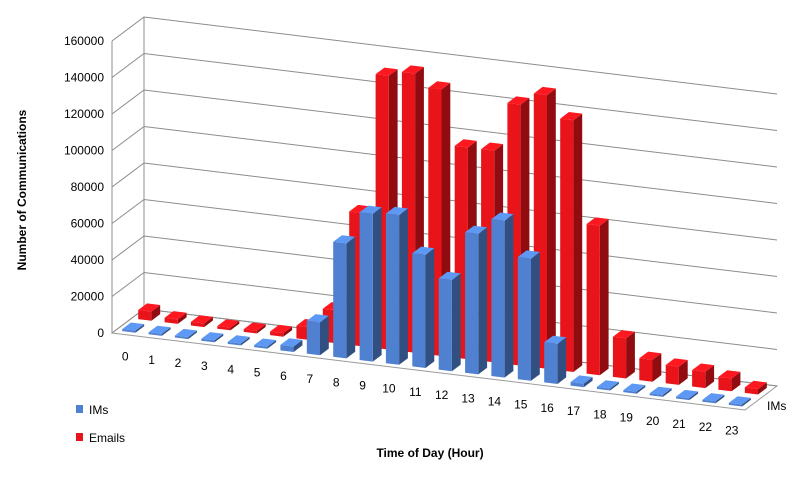 The image size is (806, 484). What do you see at coordinates (430, 394) in the screenshot?
I see `x-axis-ticks: 0 1 2 3 4 5 6 7 8 9 10 11 12 13 14 15 16 17 18 19 20 21 22 23` at bounding box center [430, 394].